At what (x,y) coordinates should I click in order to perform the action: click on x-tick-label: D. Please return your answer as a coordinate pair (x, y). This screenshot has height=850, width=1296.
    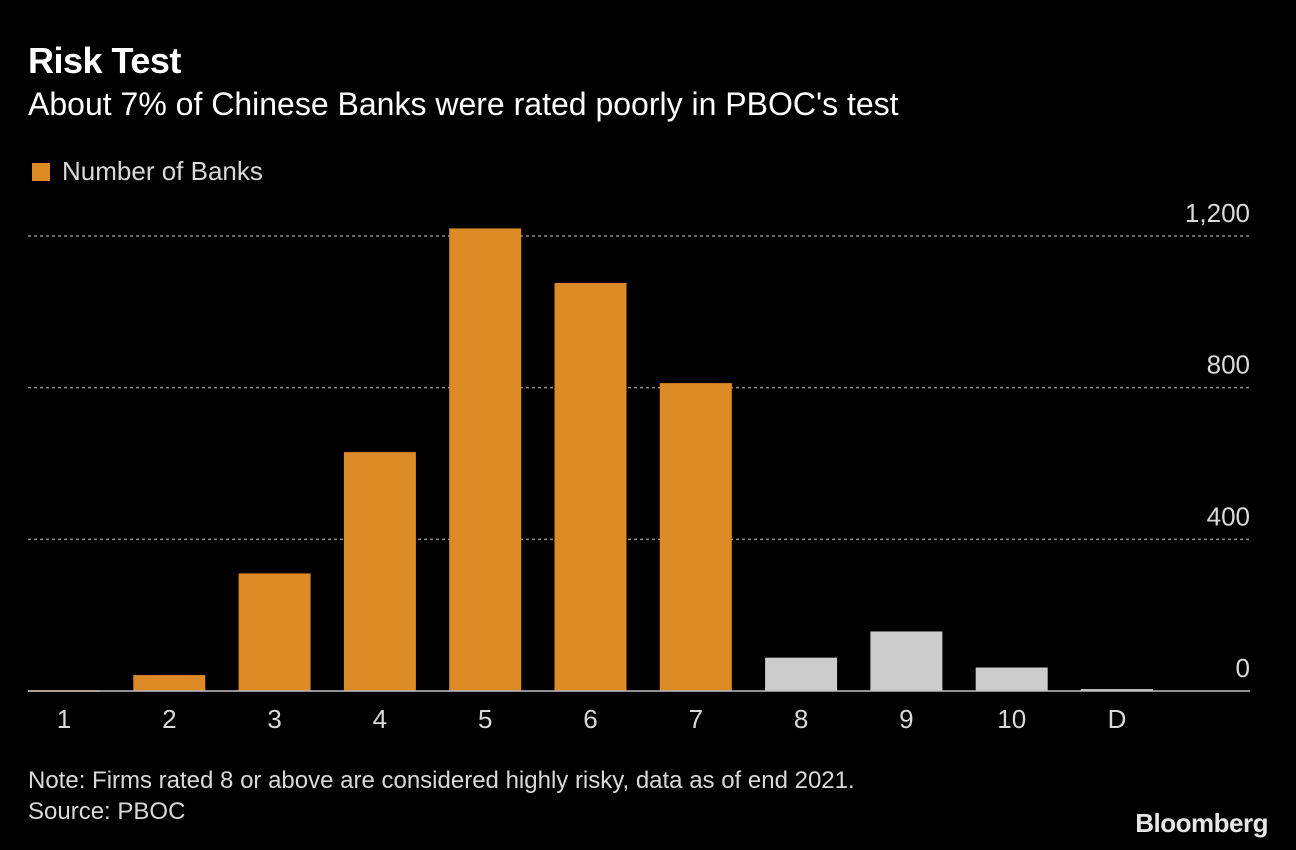
    Looking at the image, I should click on (1117, 719).